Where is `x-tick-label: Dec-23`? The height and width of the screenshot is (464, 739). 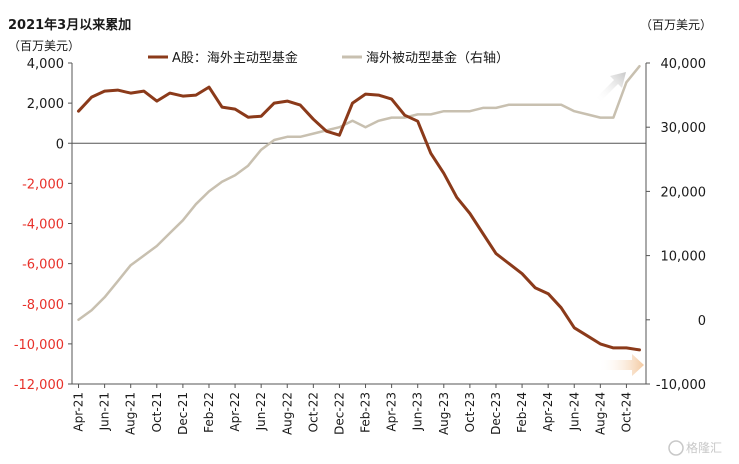 x-tick-label: Dec-23 is located at coordinates (496, 413).